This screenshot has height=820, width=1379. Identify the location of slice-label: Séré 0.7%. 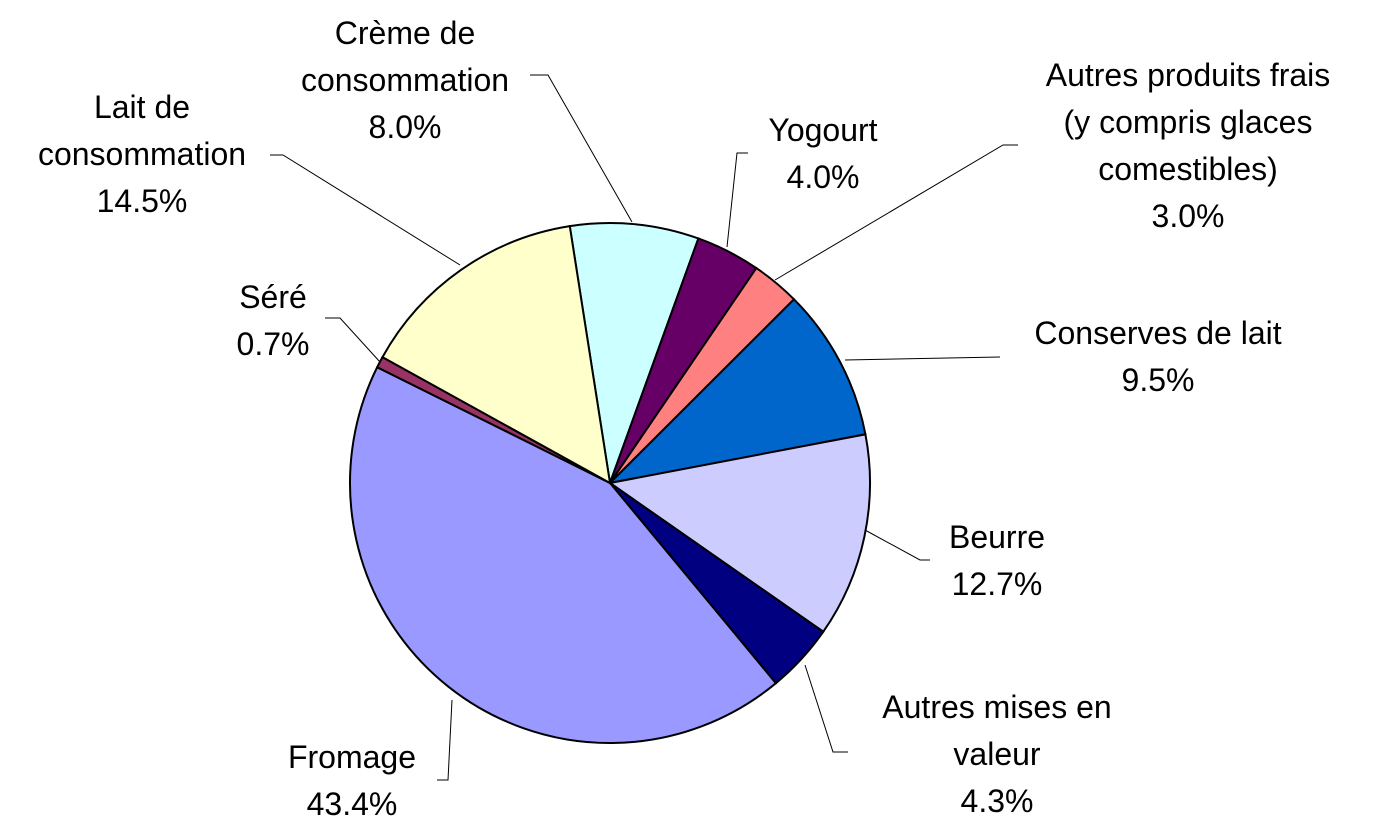
(273, 321).